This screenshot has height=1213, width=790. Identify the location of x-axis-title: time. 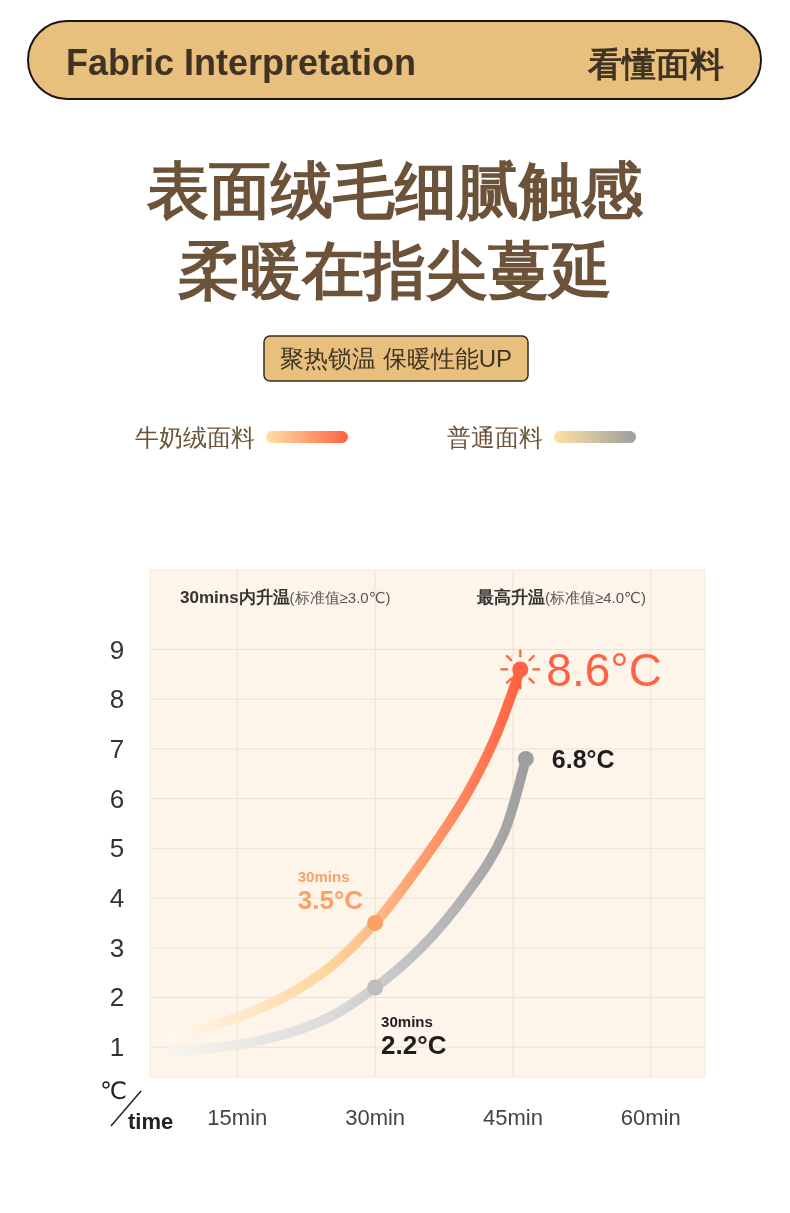
(151, 1121).